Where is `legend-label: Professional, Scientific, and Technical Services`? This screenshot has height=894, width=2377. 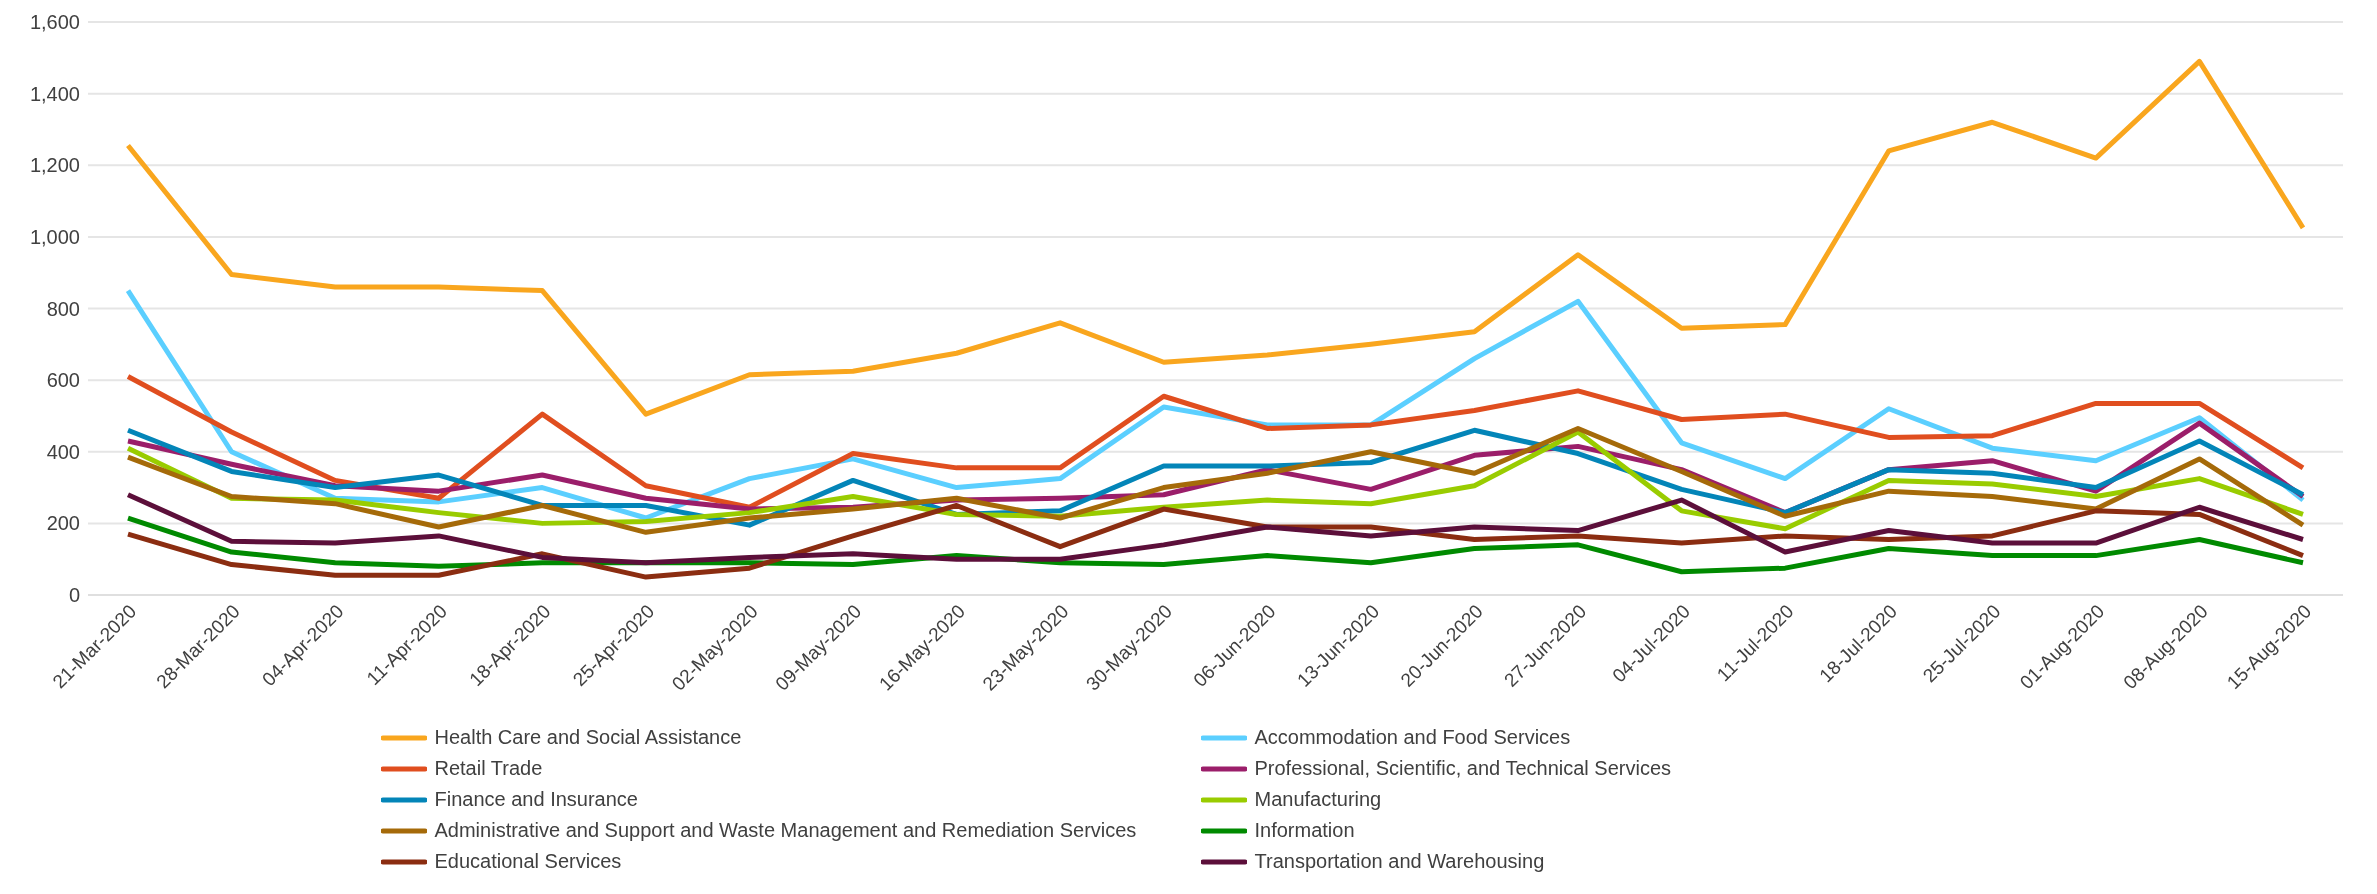
legend-label: Professional, Scientific, and Technical Services is located at coordinates (1463, 768).